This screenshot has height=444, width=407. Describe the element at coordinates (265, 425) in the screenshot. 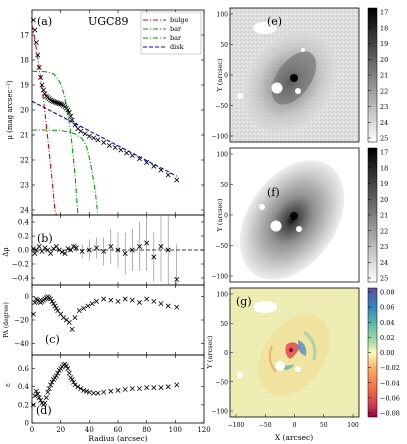

I see `image-g-xtick-label-1: −50` at that location.